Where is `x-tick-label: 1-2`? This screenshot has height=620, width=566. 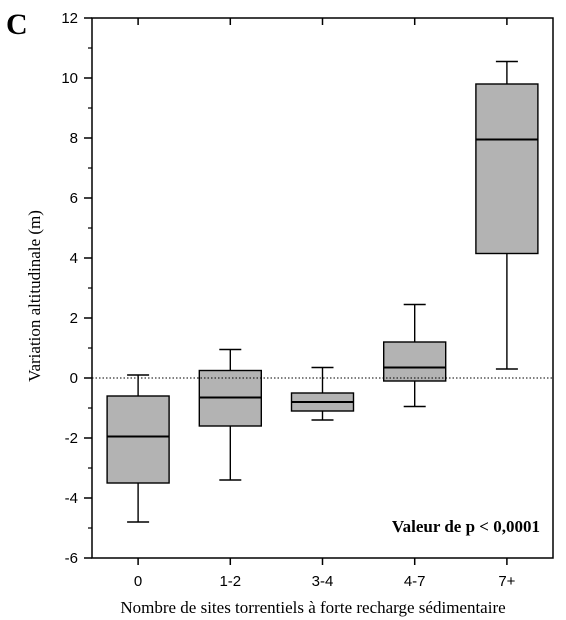
x-tick-label: 1-2 is located at coordinates (230, 581).